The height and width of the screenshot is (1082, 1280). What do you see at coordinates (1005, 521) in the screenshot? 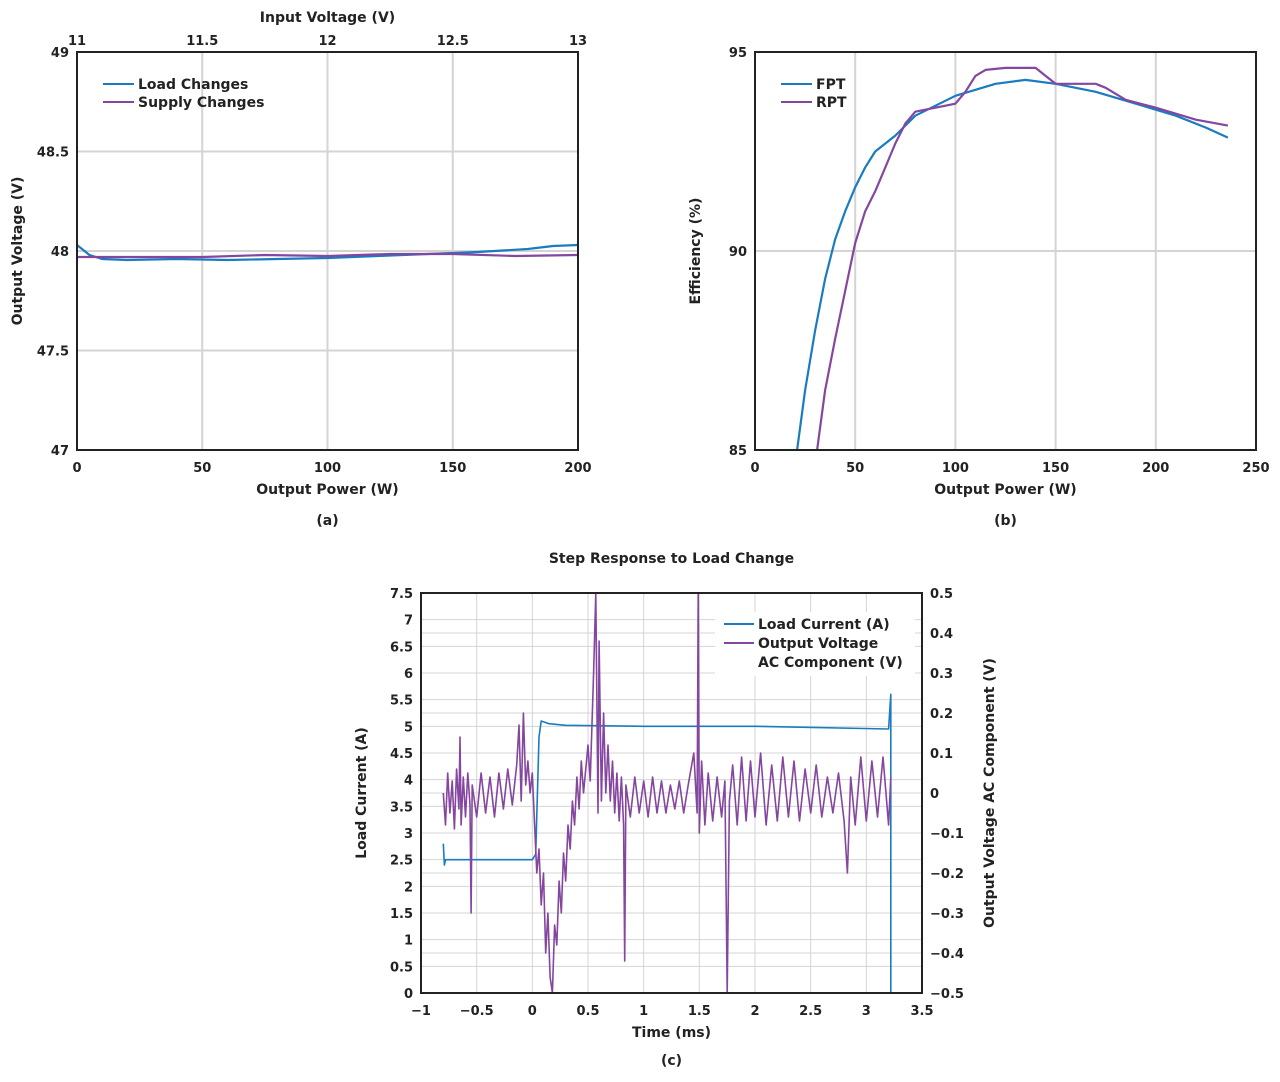
I see `chart-caption: (b)` at bounding box center [1005, 521].